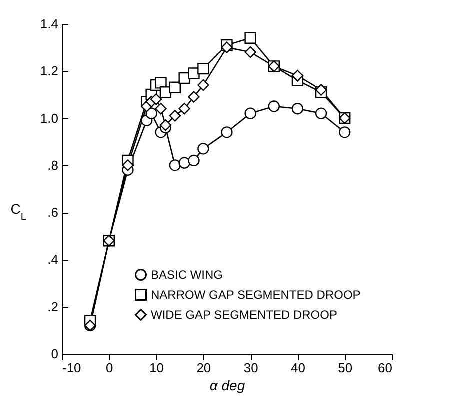  Describe the element at coordinates (53, 260) in the screenshot. I see `y-tick-label: .4` at that location.